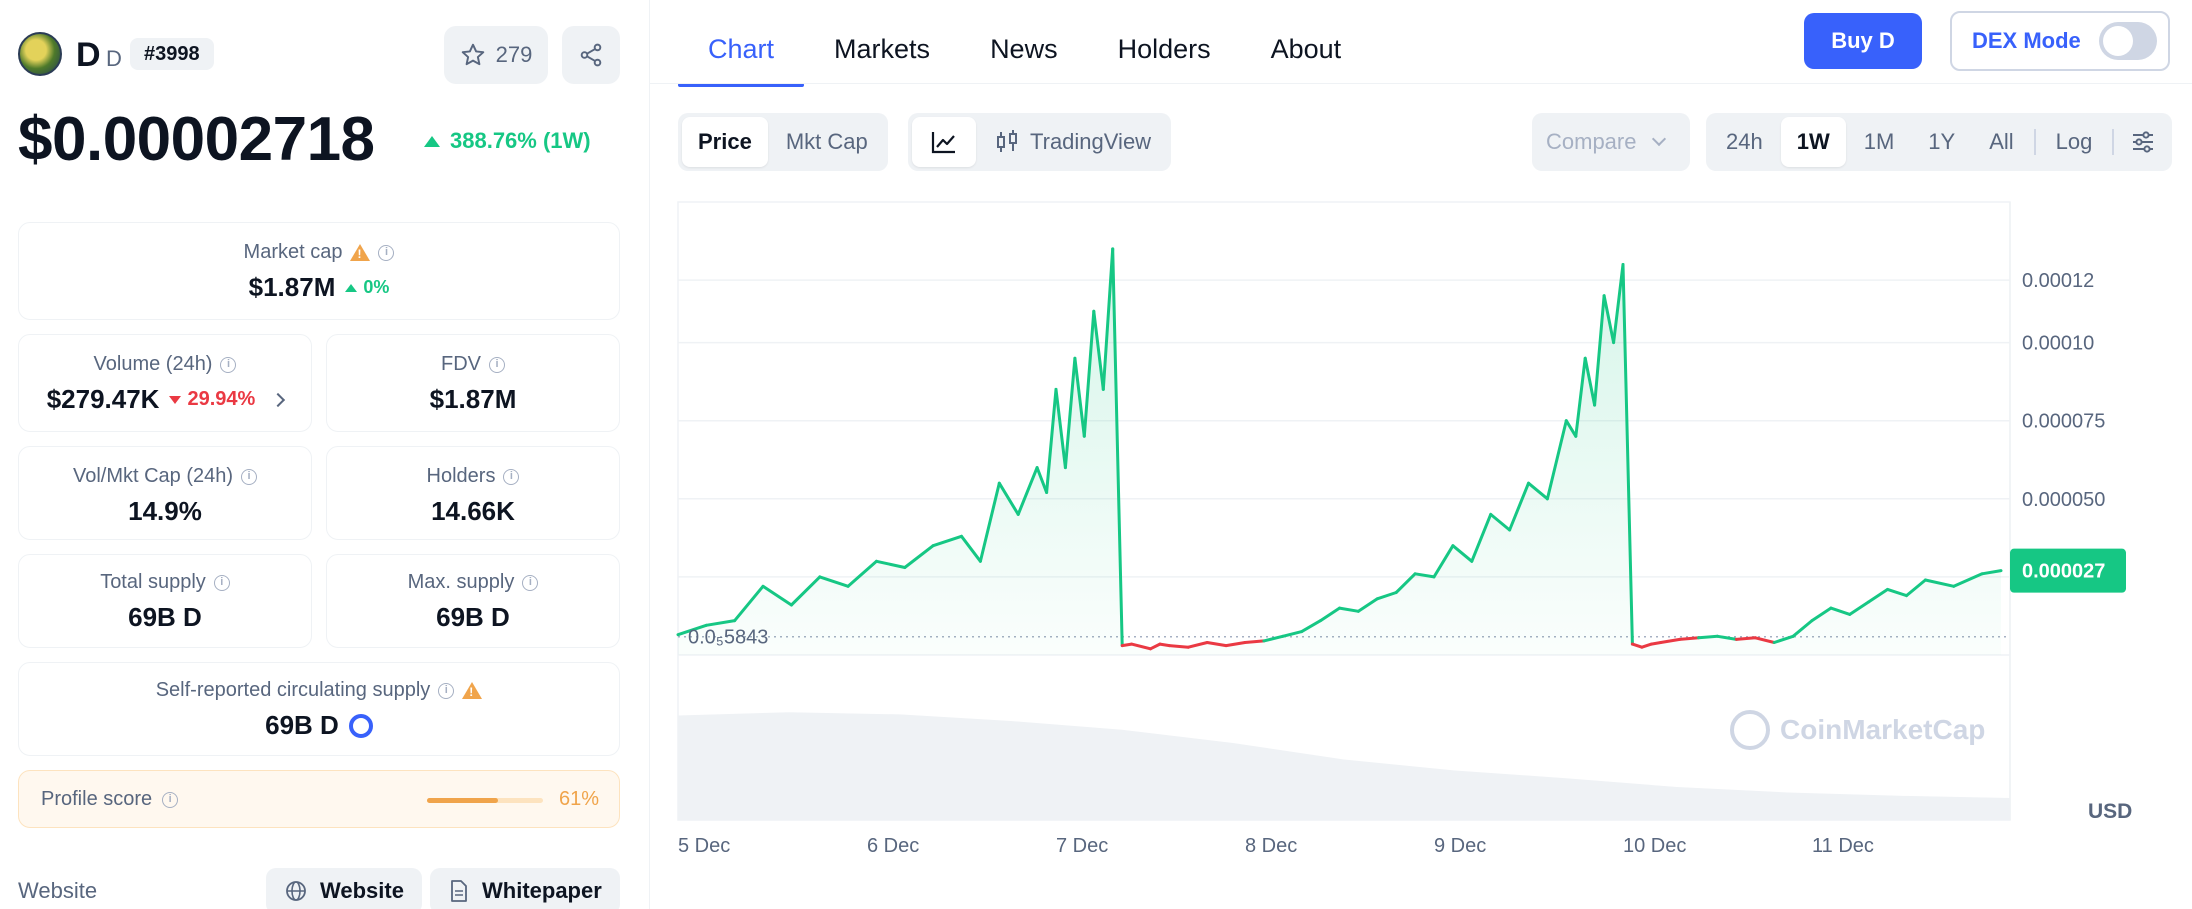 This screenshot has height=909, width=2192. What do you see at coordinates (725, 142) in the screenshot?
I see `price-mode-button: Price` at bounding box center [725, 142].